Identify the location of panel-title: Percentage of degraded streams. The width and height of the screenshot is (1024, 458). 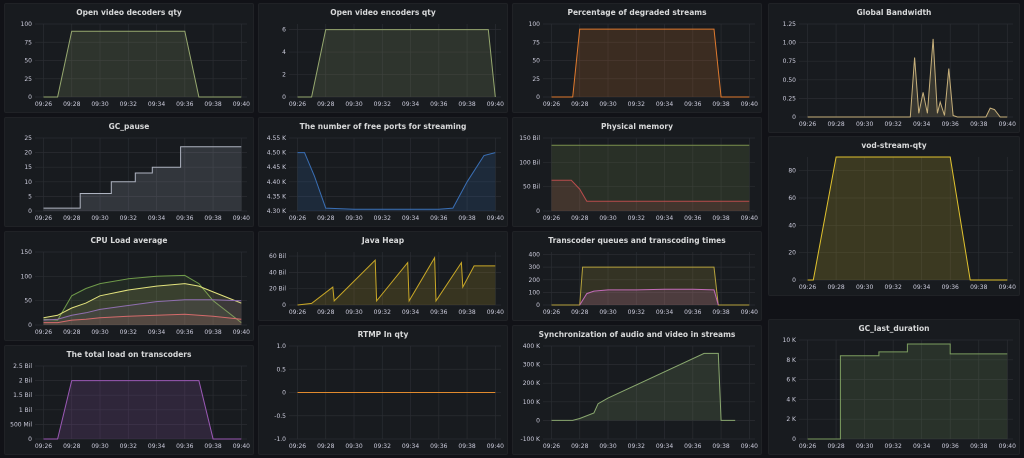
(637, 12).